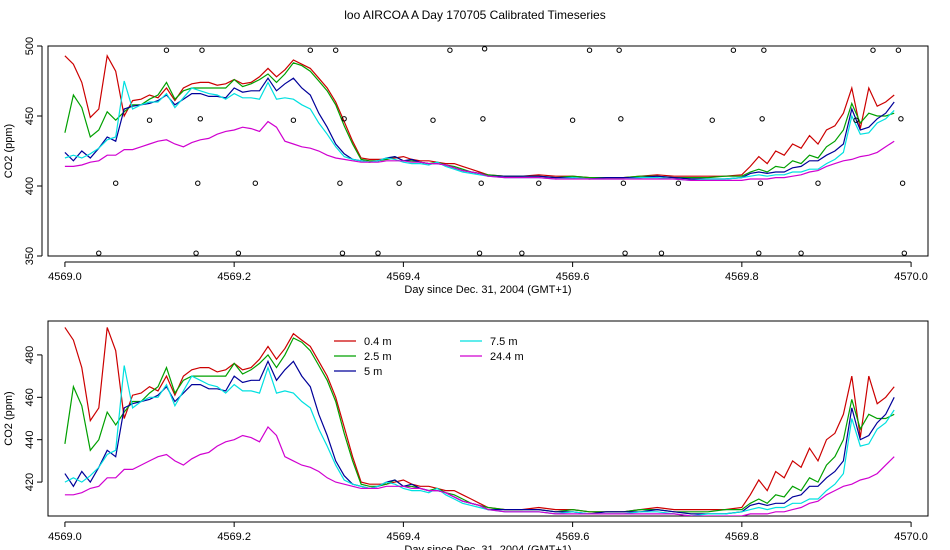 The width and height of the screenshot is (950, 550). I want to click on legend-label: 24.4 m, so click(507, 357).